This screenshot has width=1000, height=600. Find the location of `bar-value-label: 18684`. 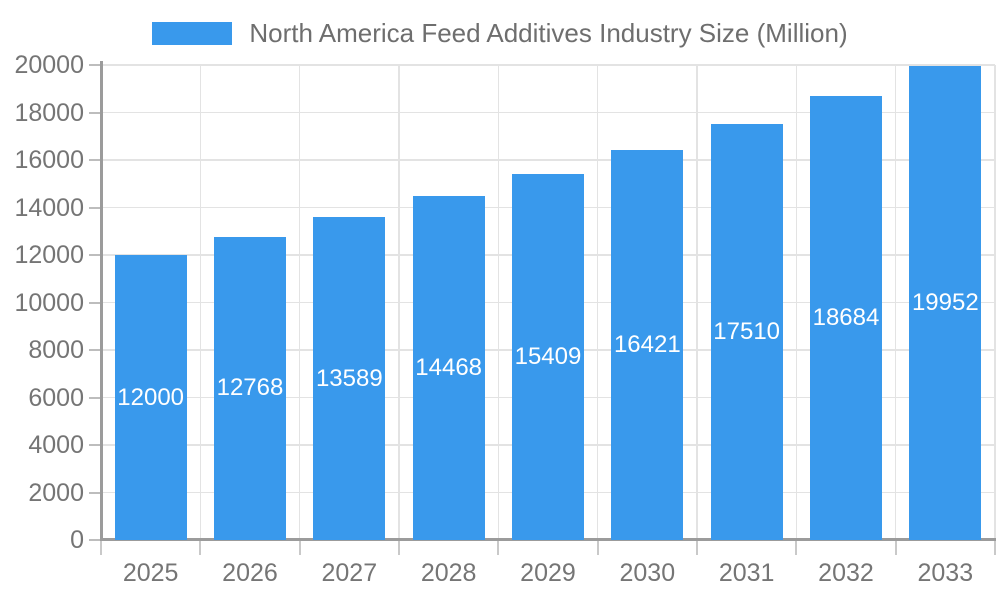

bar-value-label: 18684 is located at coordinates (846, 318).